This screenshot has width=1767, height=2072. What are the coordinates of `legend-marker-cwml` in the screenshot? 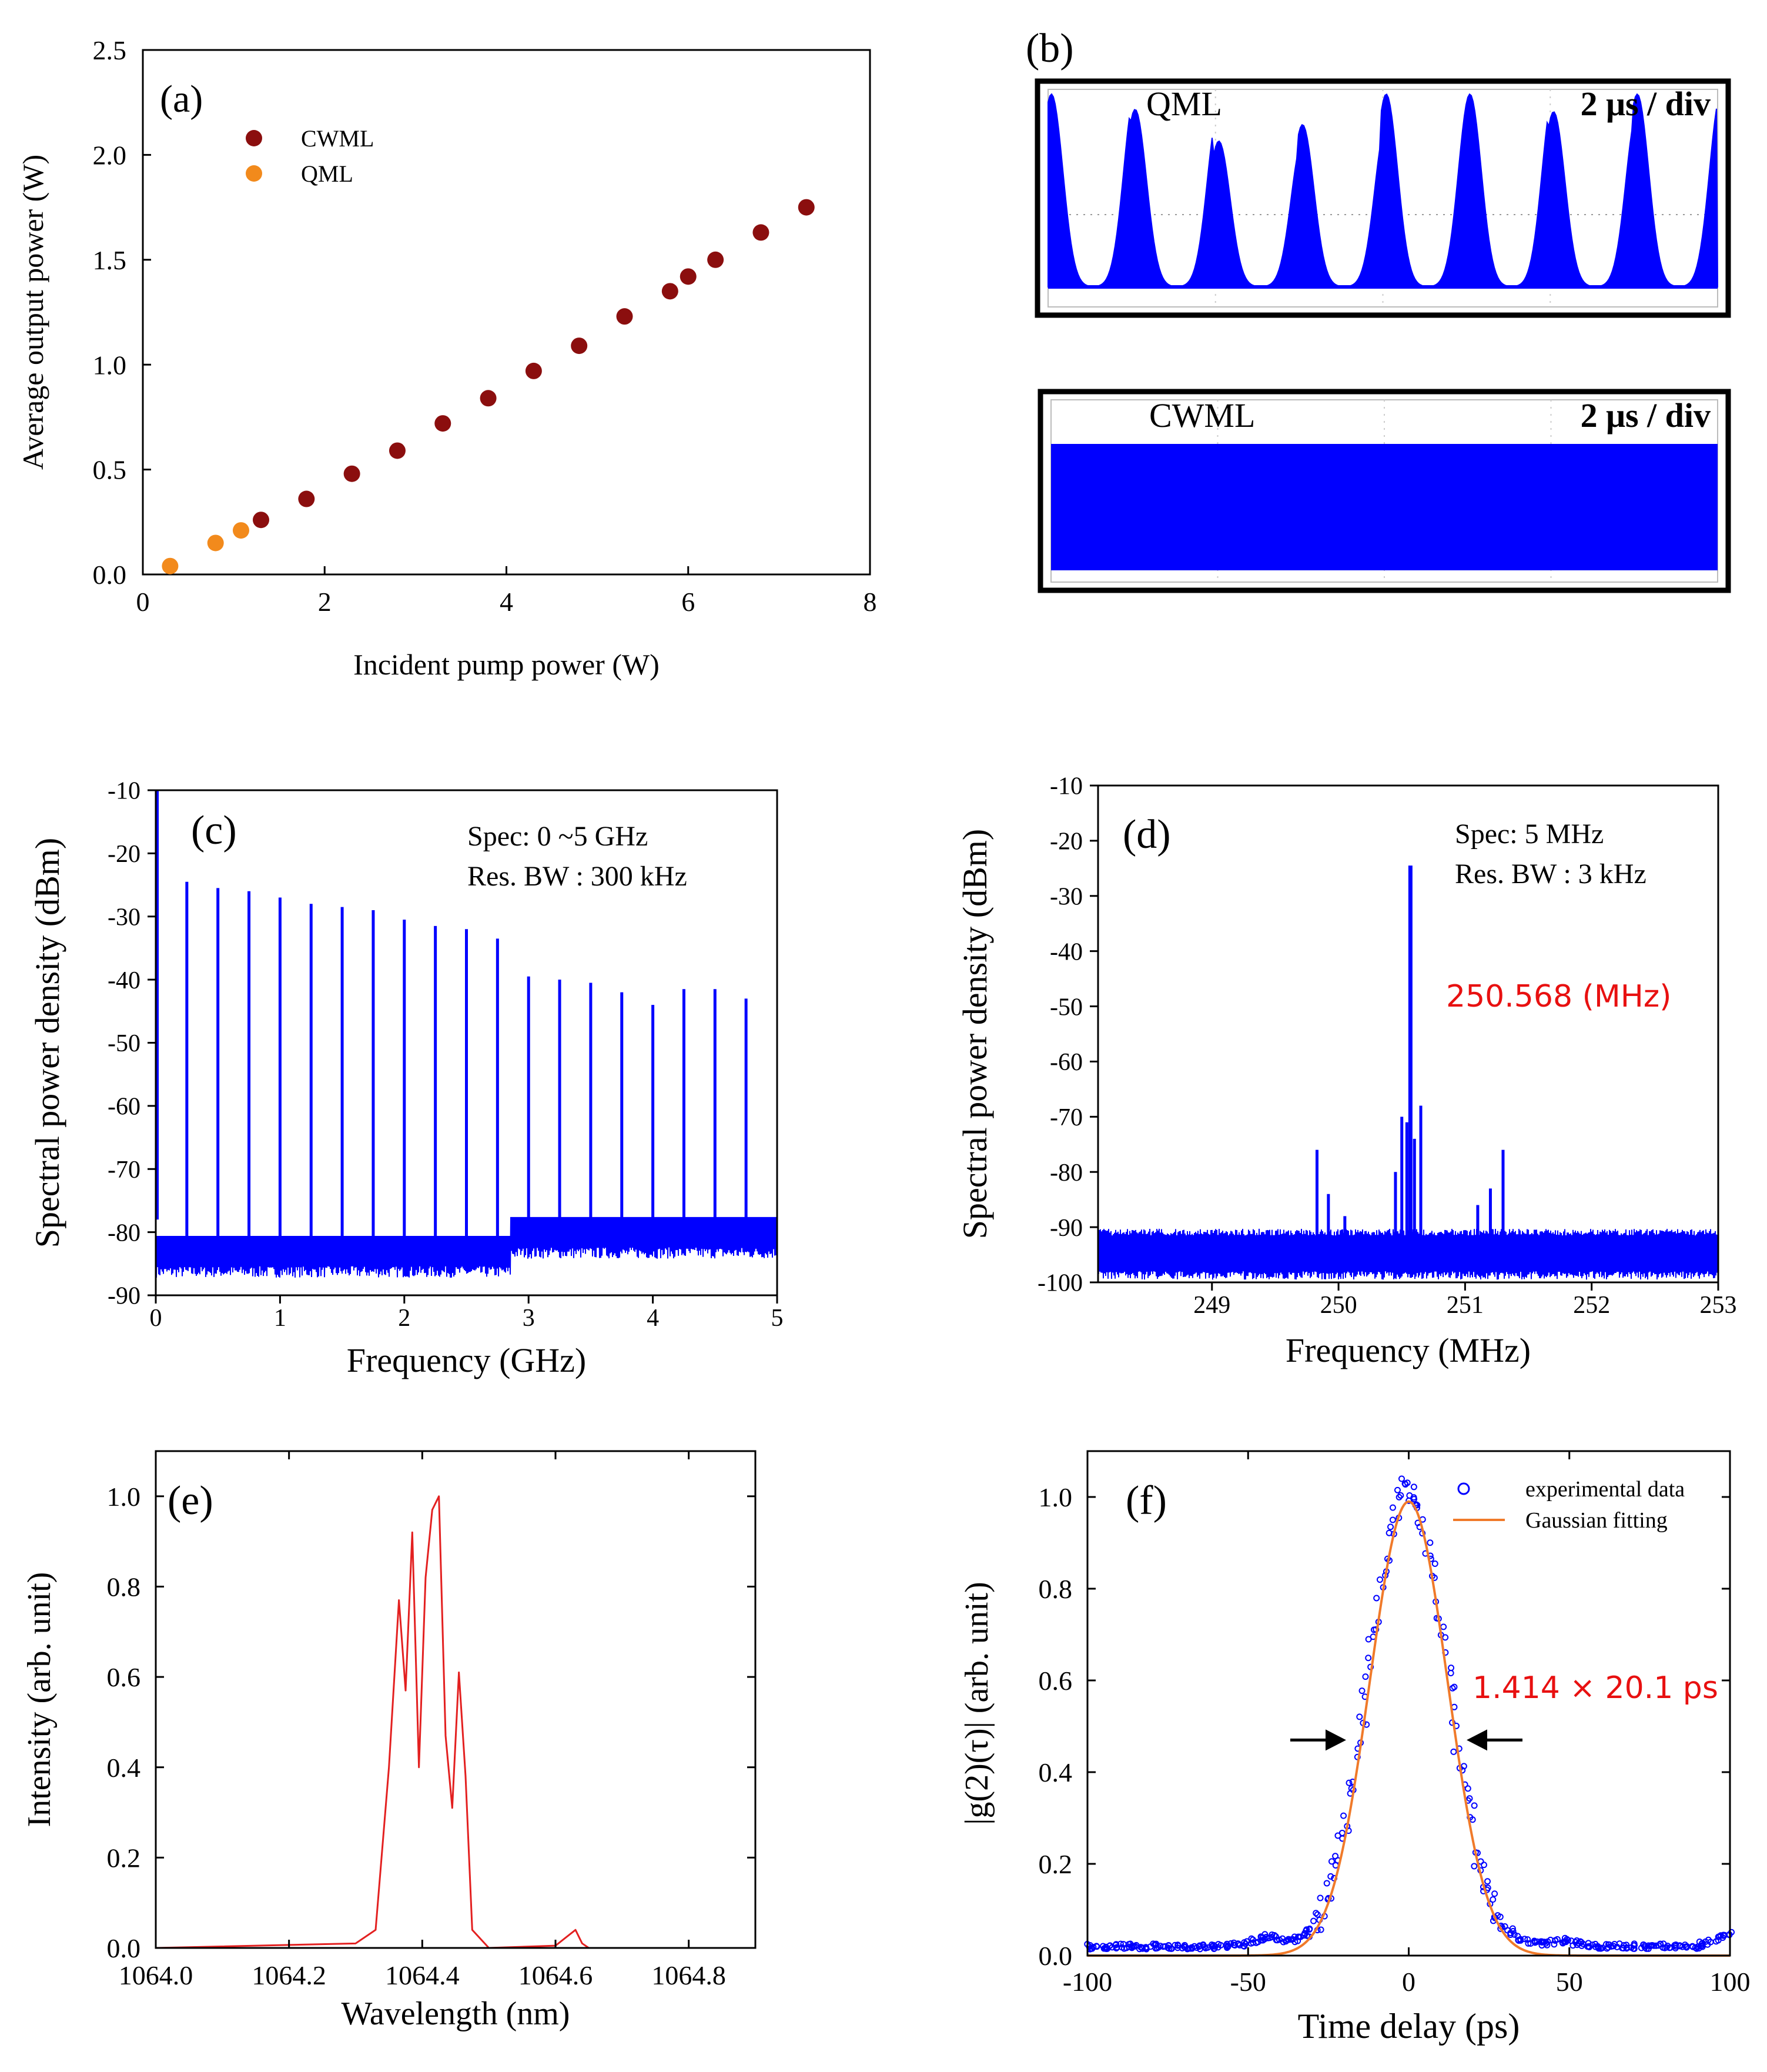 It's located at (254, 138).